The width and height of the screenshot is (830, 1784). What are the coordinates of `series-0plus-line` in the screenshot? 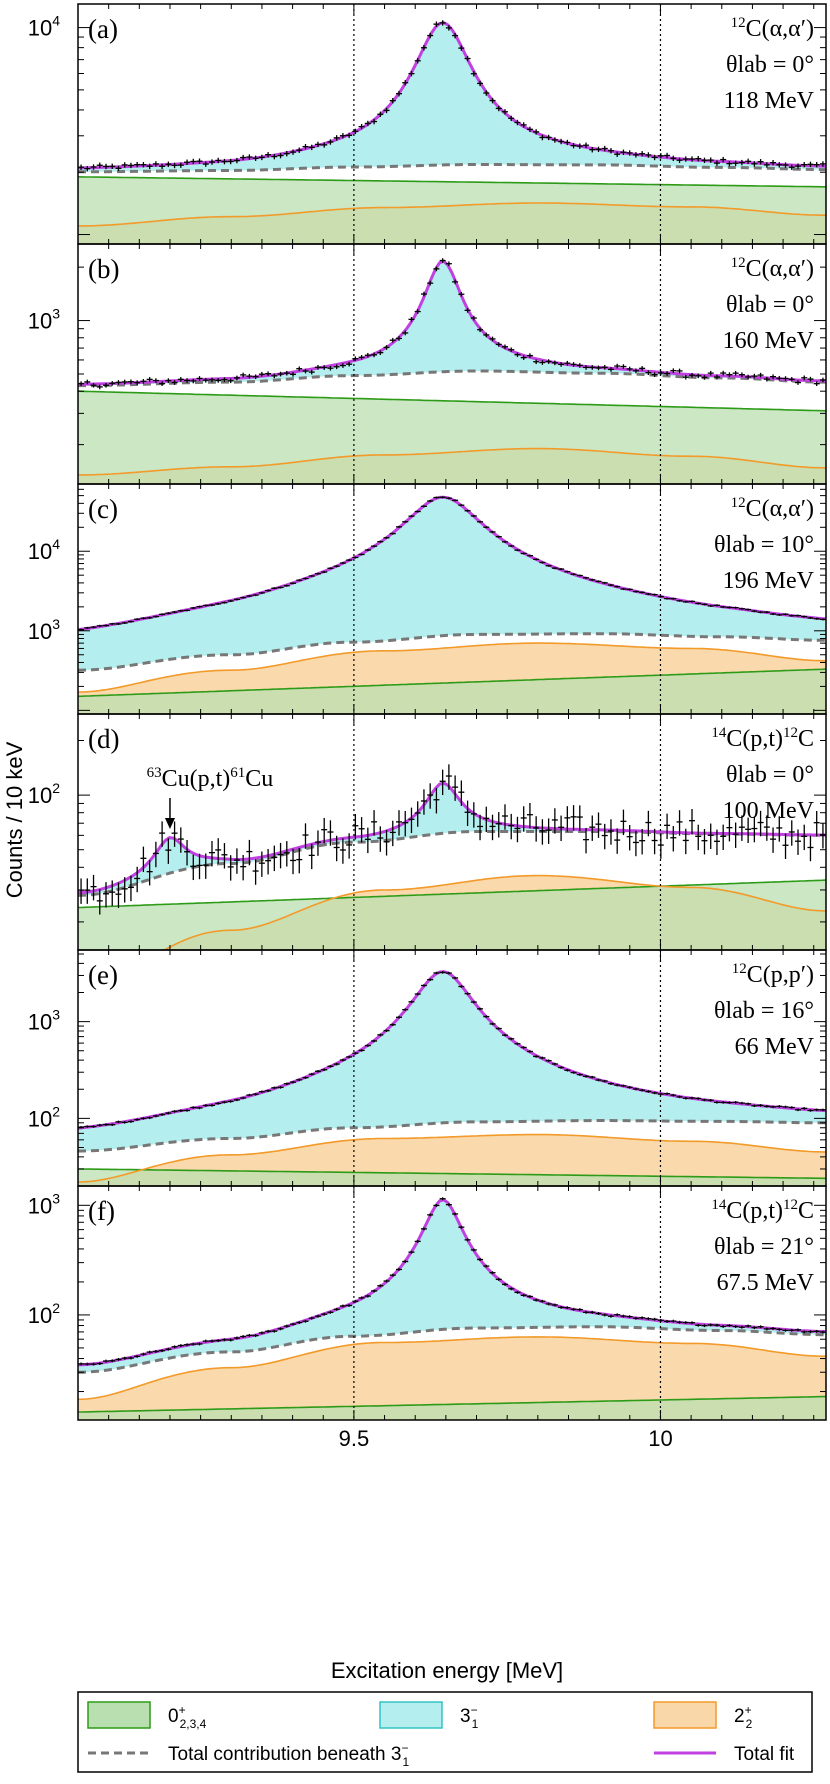 It's located at (452, 1174).